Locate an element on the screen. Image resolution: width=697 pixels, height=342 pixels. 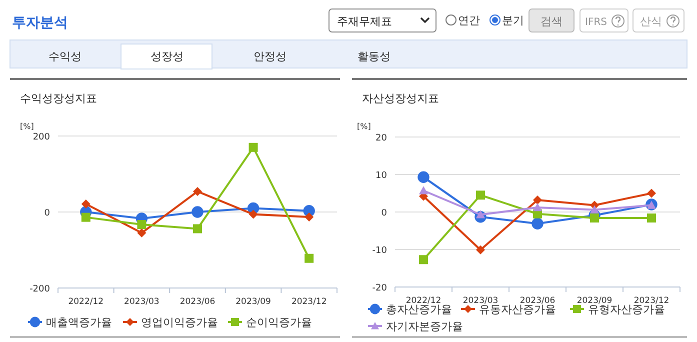
y-tick-label: -10 is located at coordinates (380, 251).